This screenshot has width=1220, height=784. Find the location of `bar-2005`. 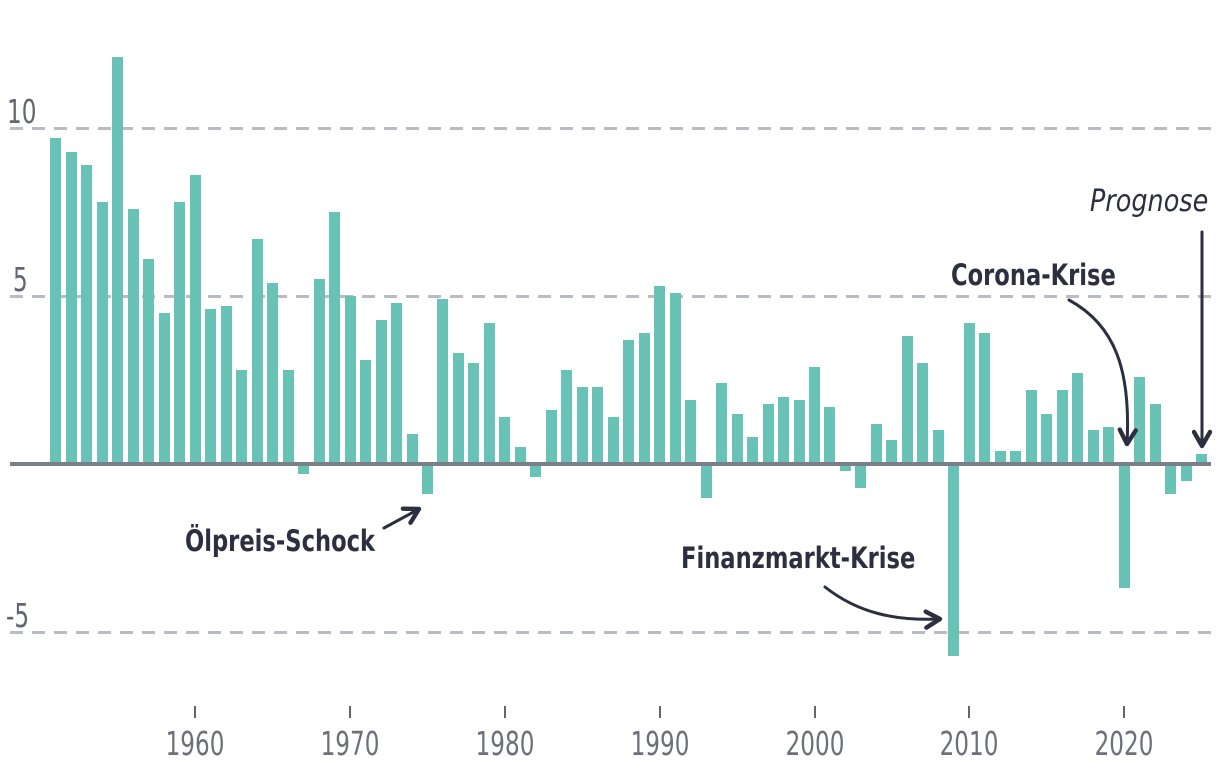

bar-2005 is located at coordinates (892, 452).